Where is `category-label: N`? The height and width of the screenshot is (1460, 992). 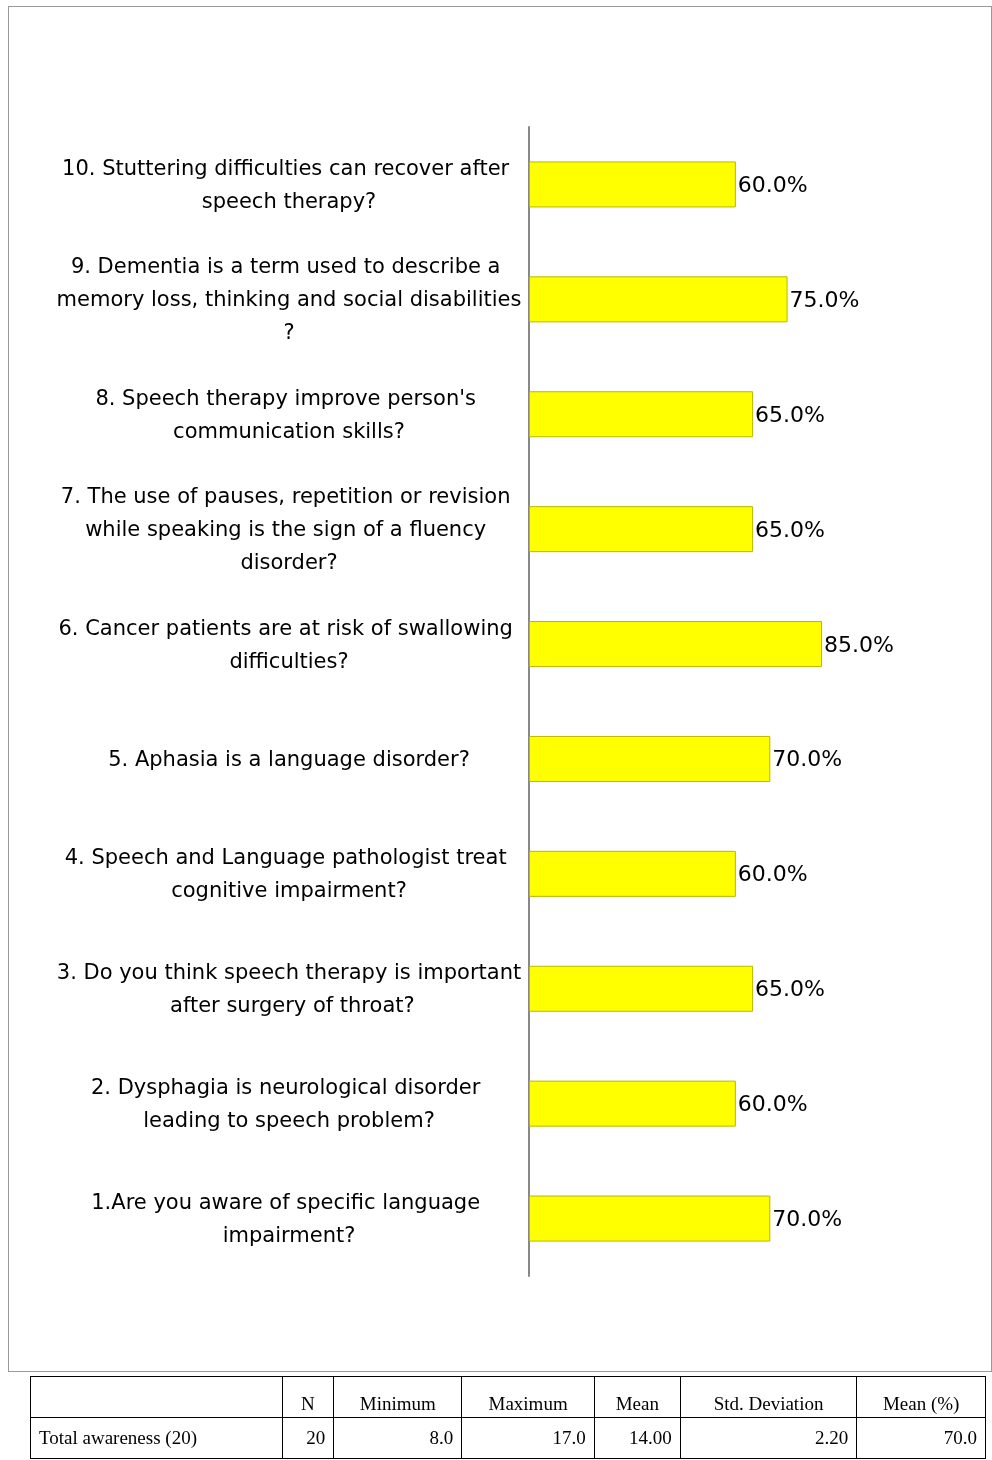 category-label: N is located at coordinates (308, 1397).